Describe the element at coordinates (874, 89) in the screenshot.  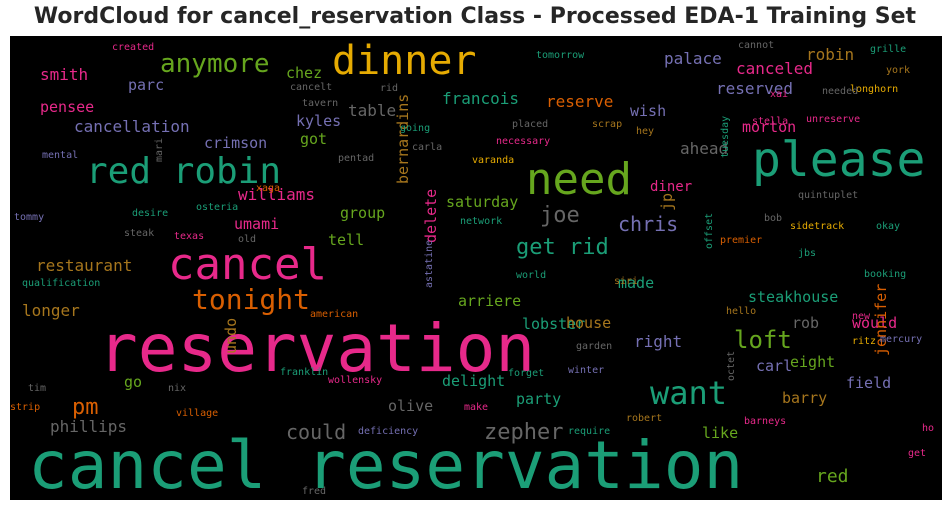
I see `word-longhorn: longhorn` at that location.